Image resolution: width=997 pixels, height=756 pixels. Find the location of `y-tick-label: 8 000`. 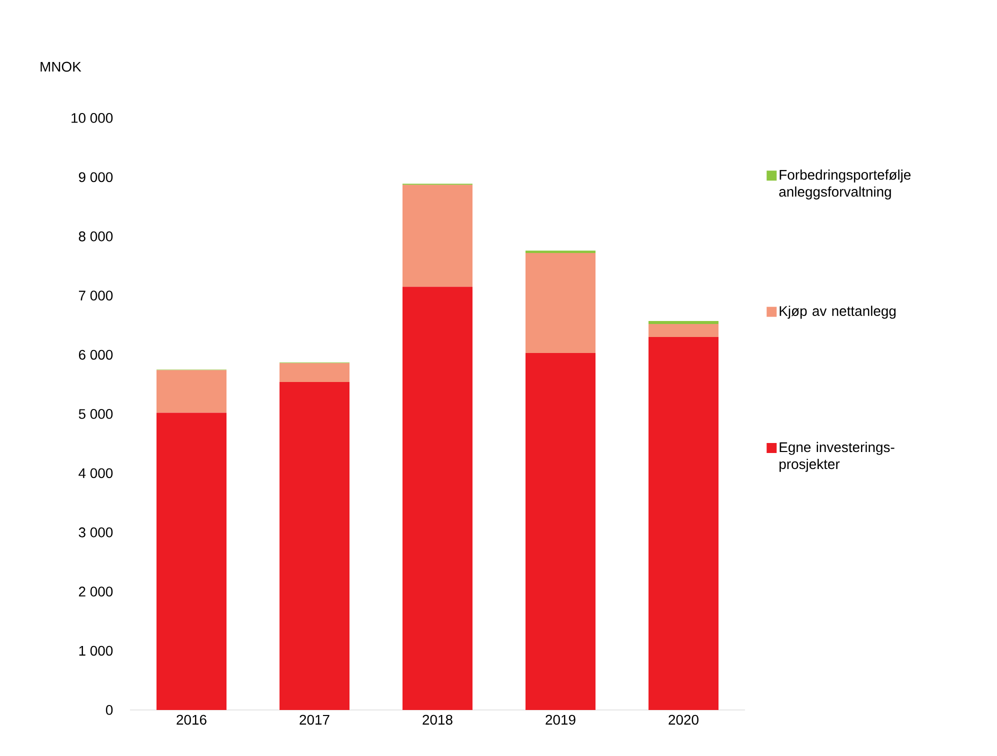

y-tick-label: 8 000 is located at coordinates (95, 236).